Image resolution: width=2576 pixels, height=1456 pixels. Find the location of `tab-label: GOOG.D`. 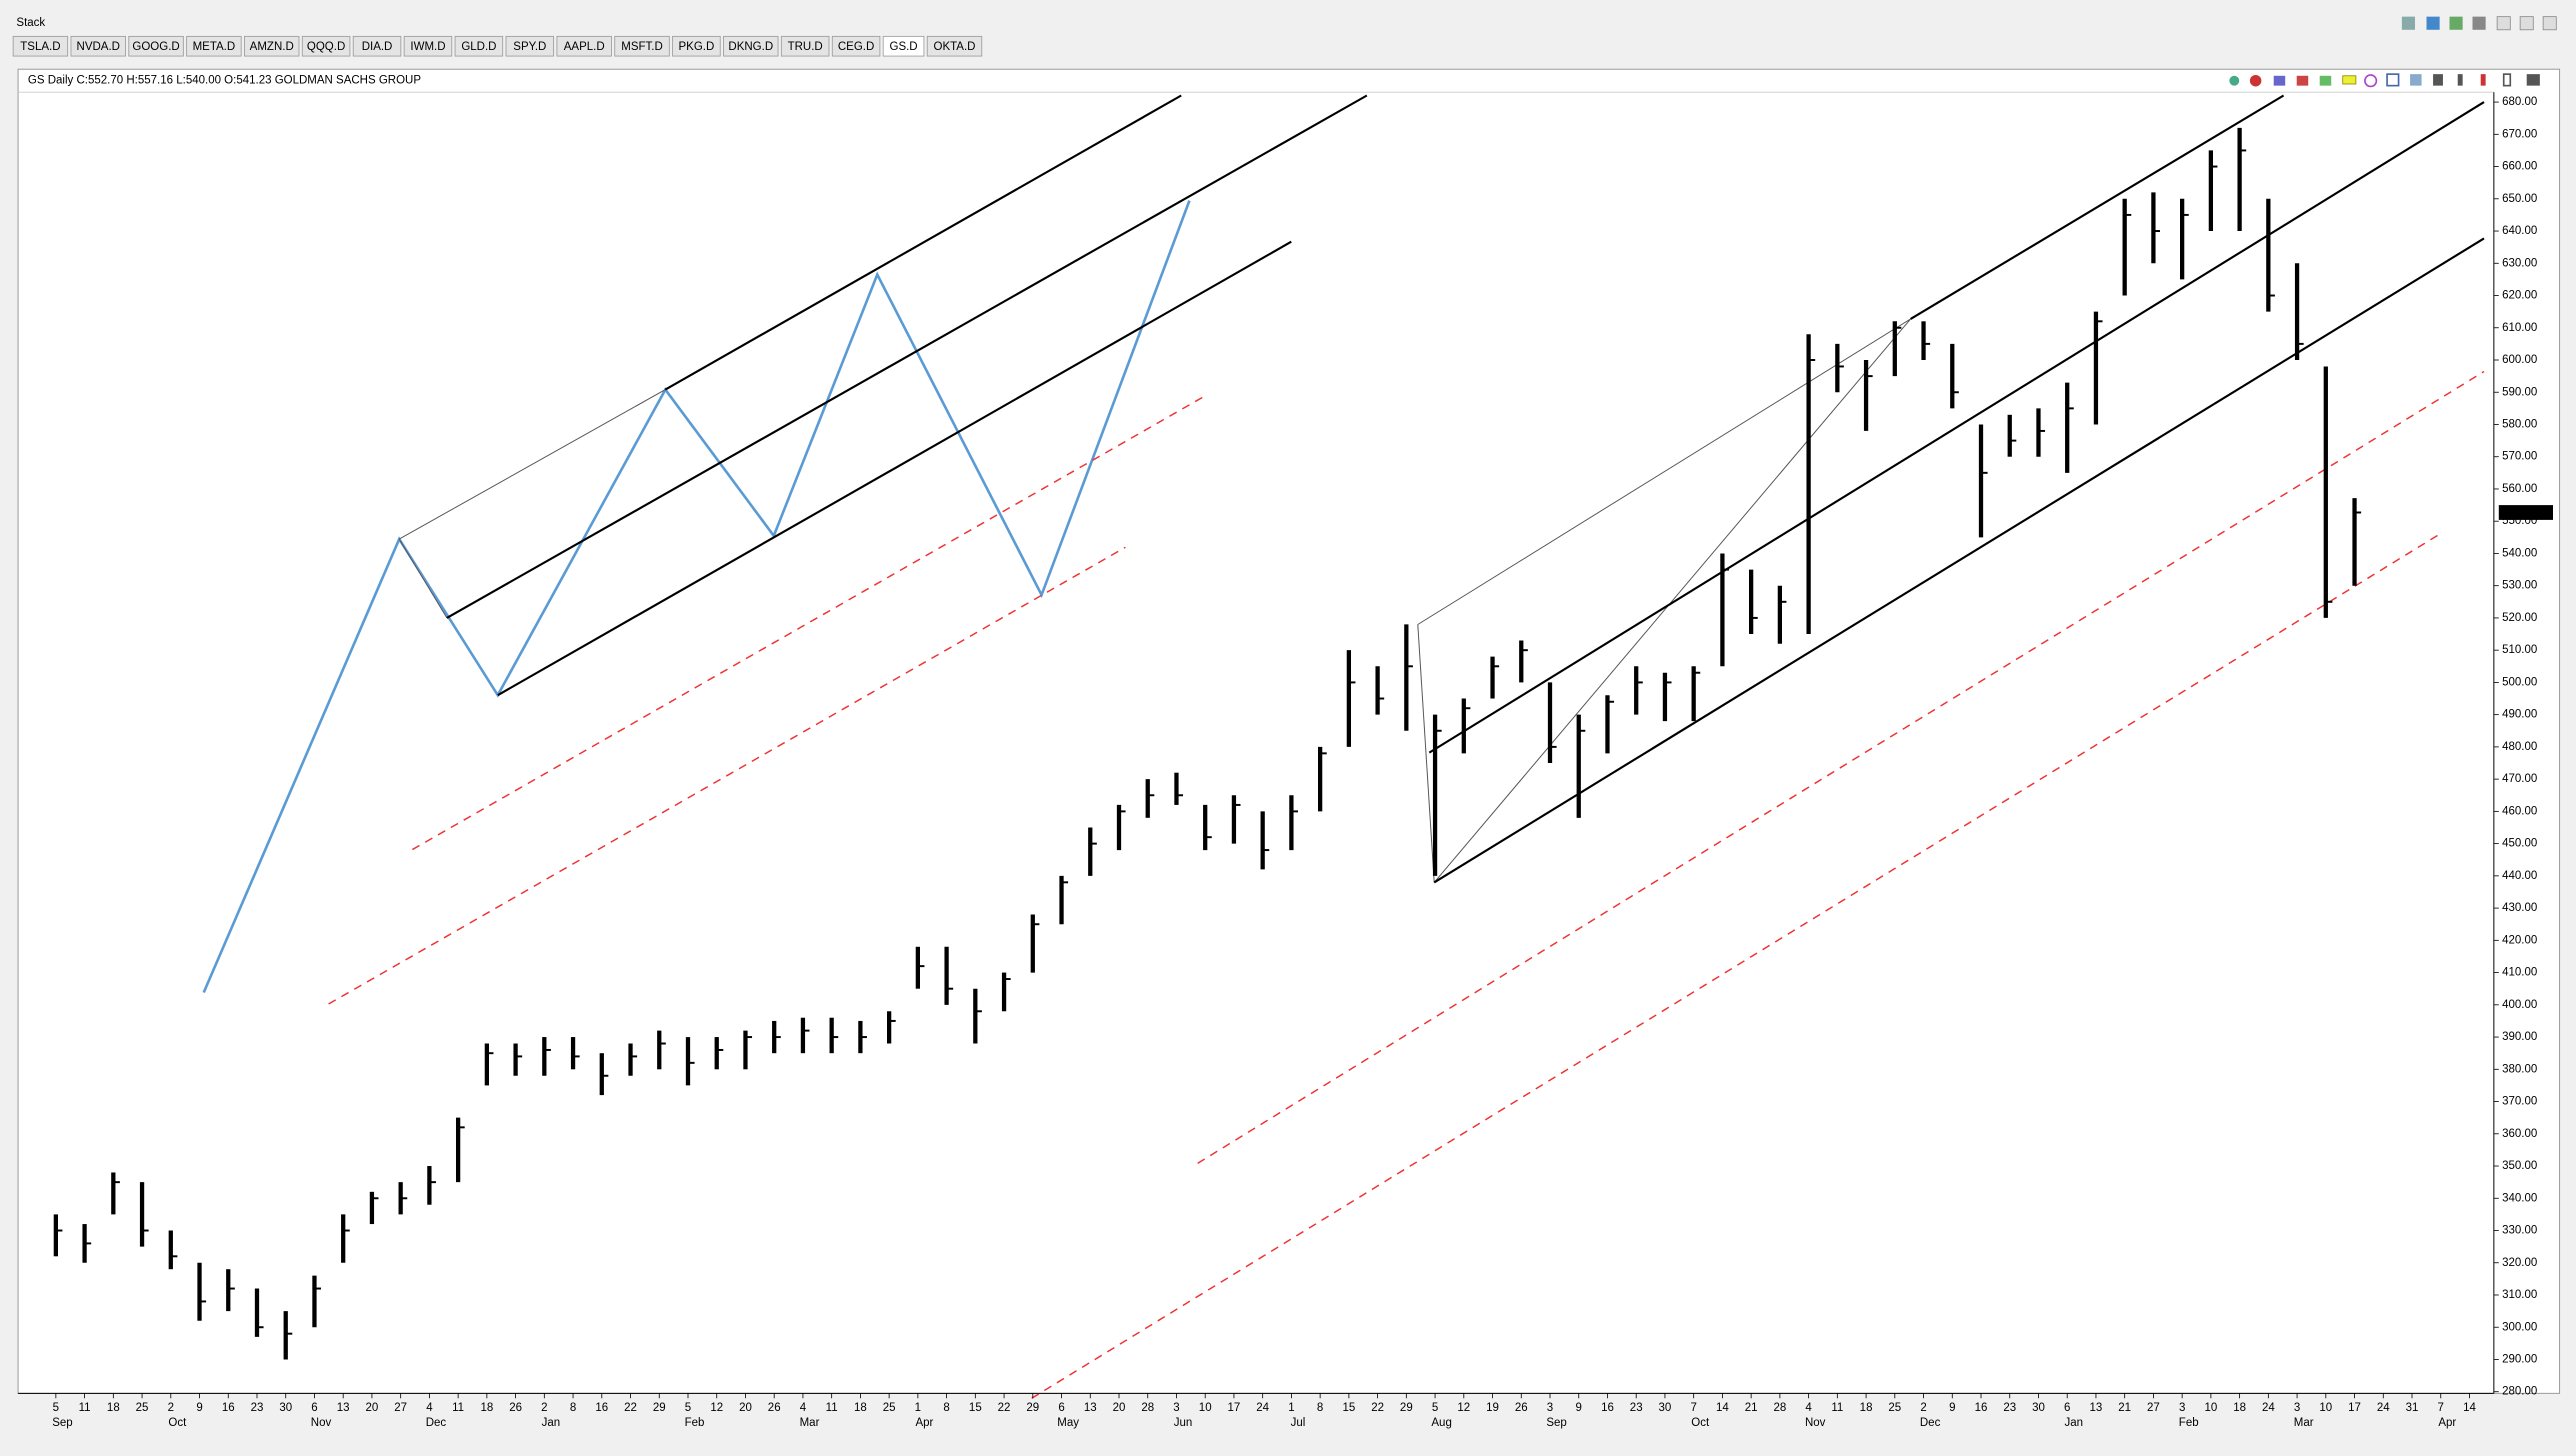

tab-label: GOOG.D is located at coordinates (155, 47).